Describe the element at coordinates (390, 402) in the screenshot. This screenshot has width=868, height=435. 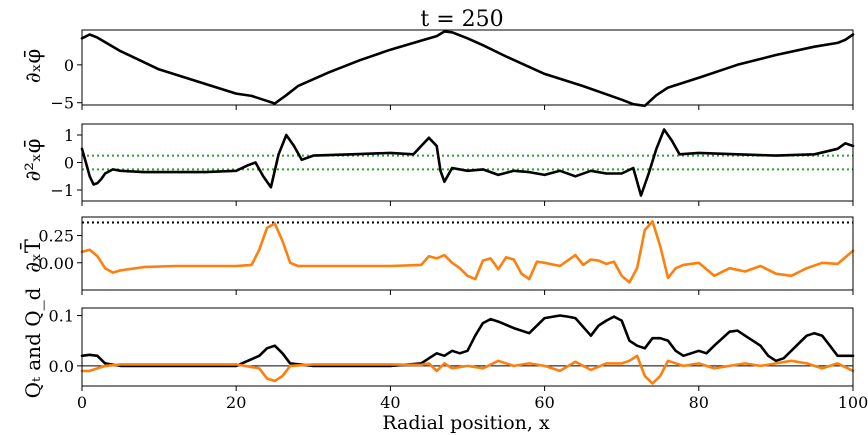
I see `xtick-label: 40` at that location.